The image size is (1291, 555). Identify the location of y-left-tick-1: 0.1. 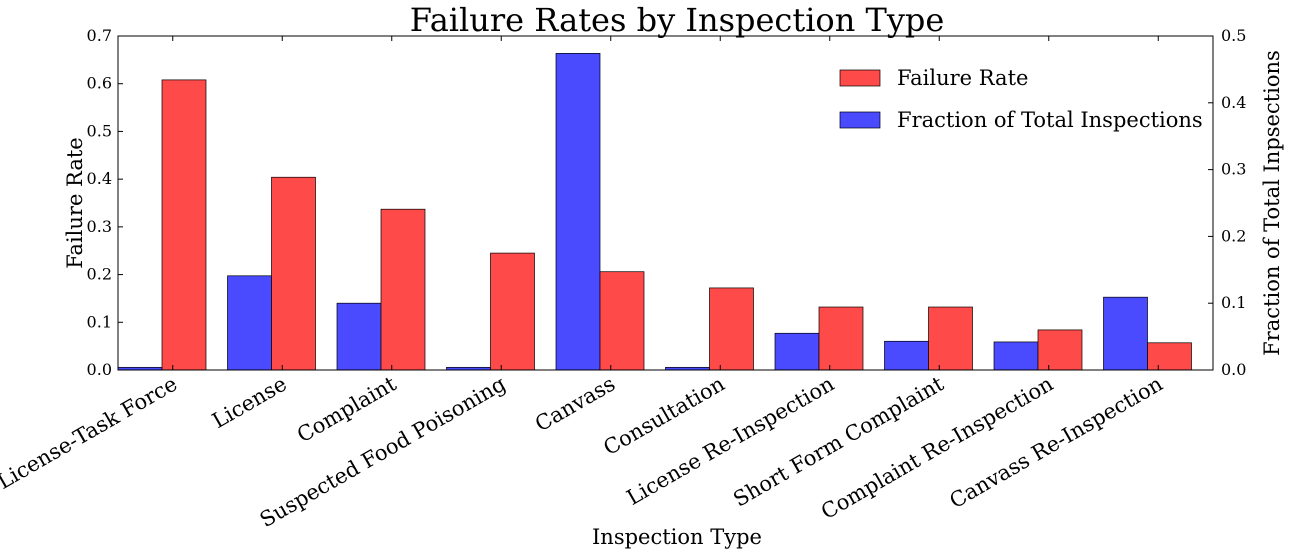
(99, 321).